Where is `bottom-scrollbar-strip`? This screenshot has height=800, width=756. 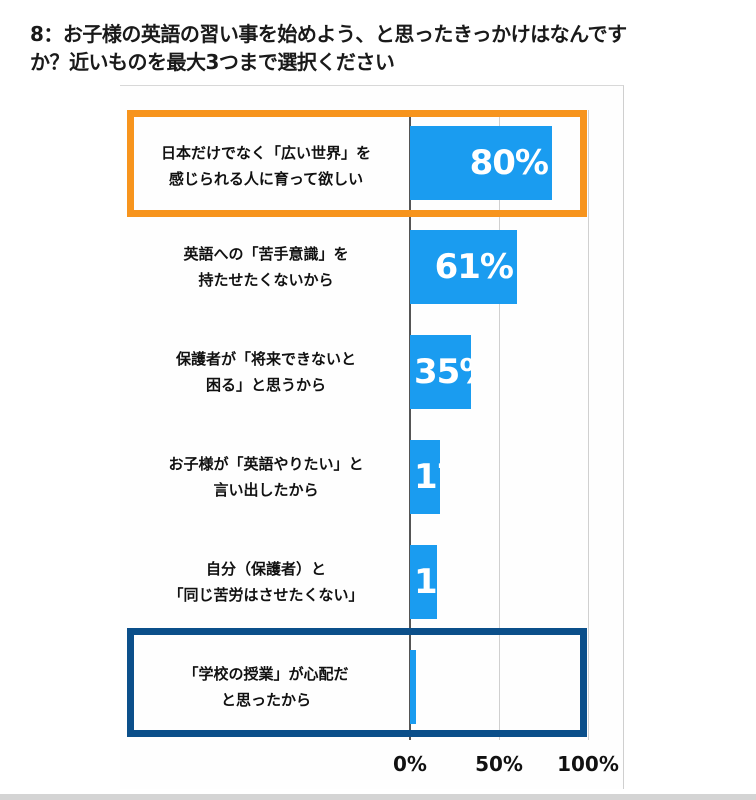 bottom-scrollbar-strip is located at coordinates (378, 797).